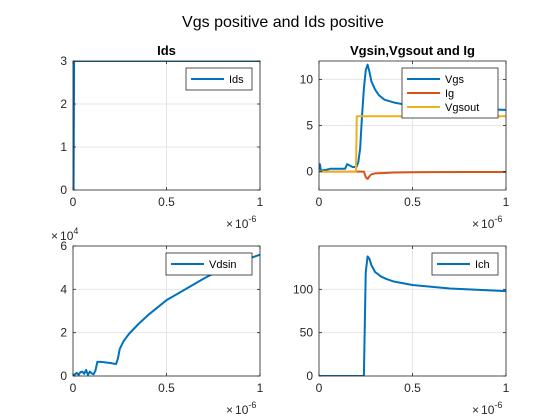 The width and height of the screenshot is (560, 420). I want to click on y-tick-label: 3, so click(63, 61).